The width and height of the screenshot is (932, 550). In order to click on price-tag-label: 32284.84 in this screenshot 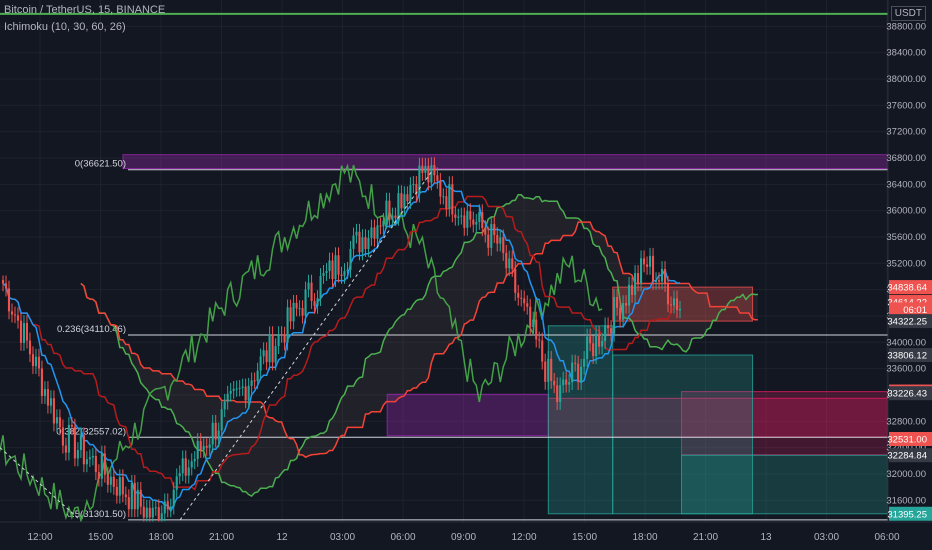, I will do `click(907, 456)`.